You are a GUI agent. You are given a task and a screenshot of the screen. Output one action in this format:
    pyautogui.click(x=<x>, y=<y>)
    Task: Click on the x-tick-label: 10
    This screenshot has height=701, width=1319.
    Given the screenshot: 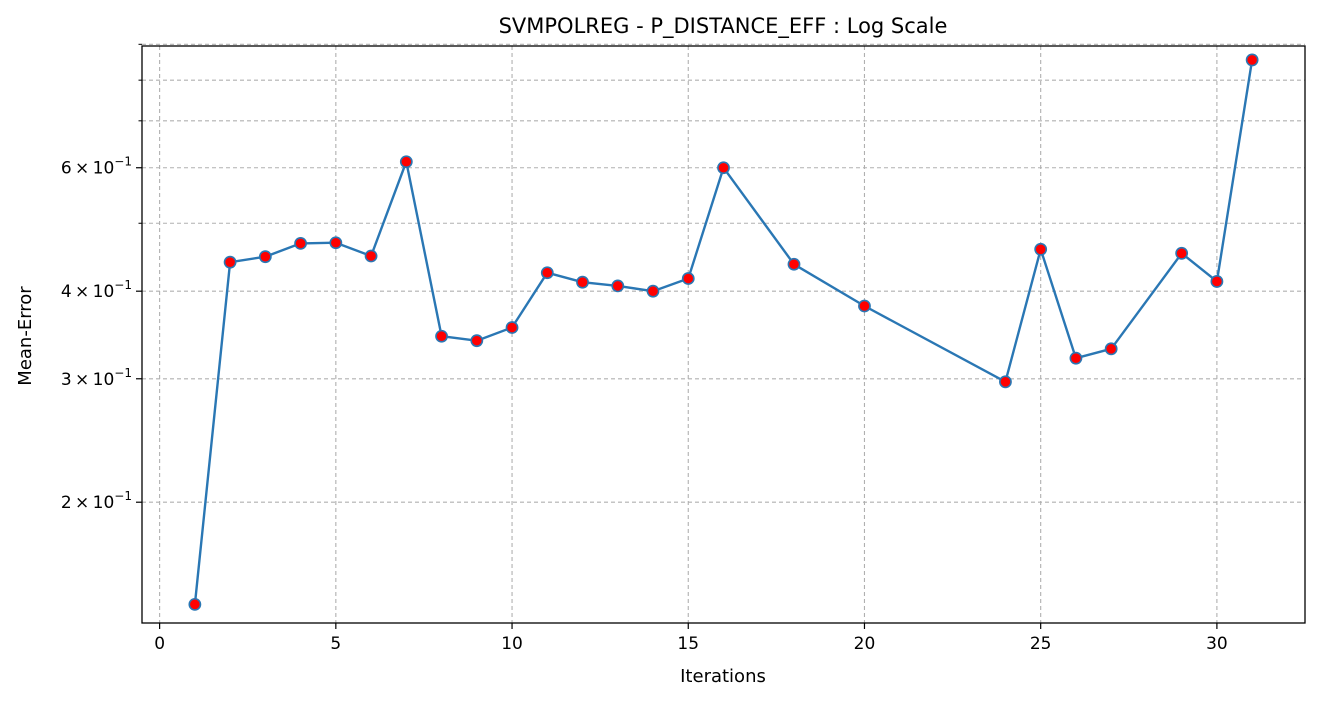 What is the action you would take?
    pyautogui.click(x=512, y=644)
    